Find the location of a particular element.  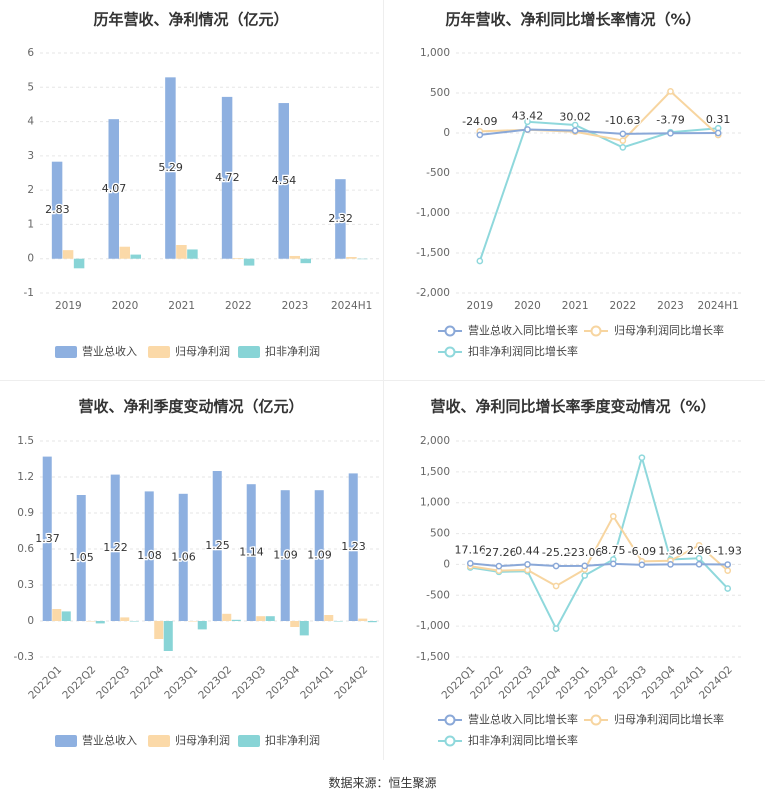

data-label: 4.54 is located at coordinates (284, 180).